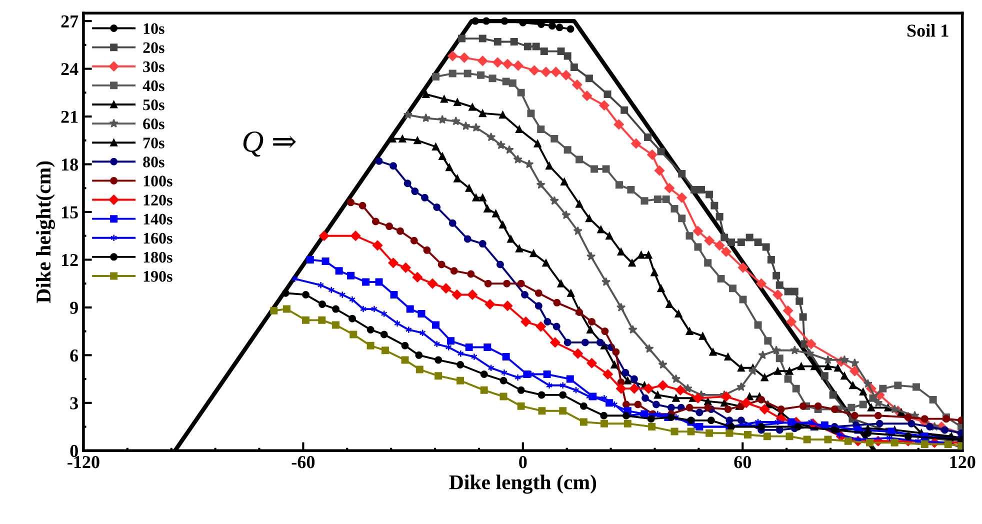  What do you see at coordinates (74, 451) in the screenshot?
I see `y-tick-label: 0` at bounding box center [74, 451].